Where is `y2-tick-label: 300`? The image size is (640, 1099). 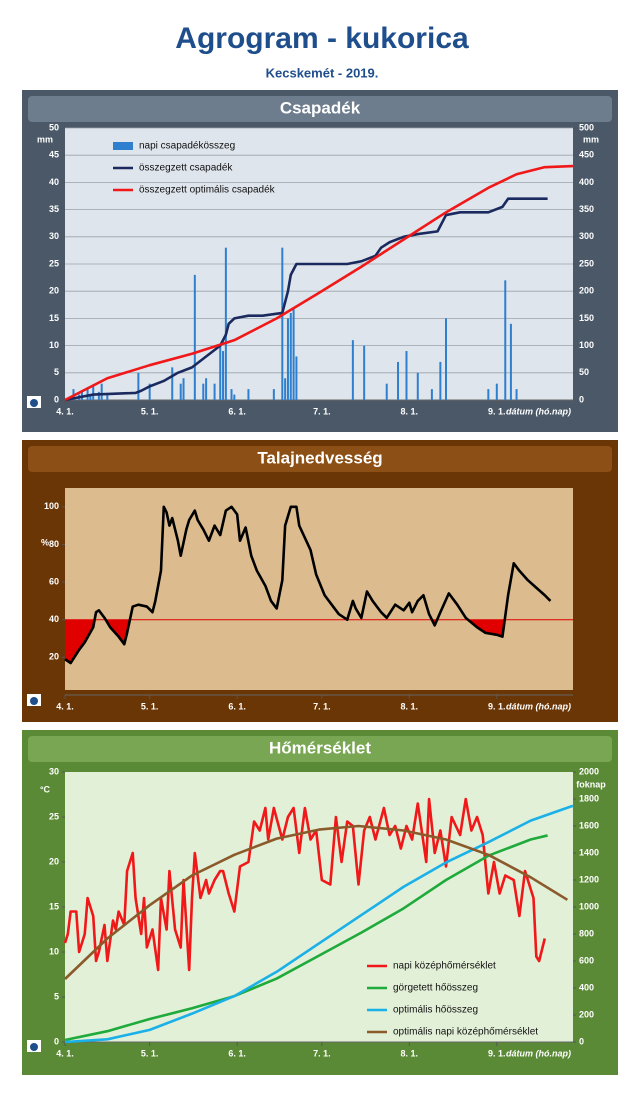 y2-tick-label: 300 is located at coordinates (586, 236).